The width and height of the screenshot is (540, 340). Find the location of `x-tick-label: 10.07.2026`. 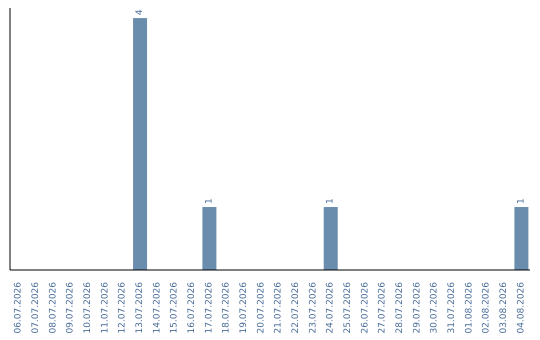

x-tick-label: 10.07.2026 is located at coordinates (88, 308).